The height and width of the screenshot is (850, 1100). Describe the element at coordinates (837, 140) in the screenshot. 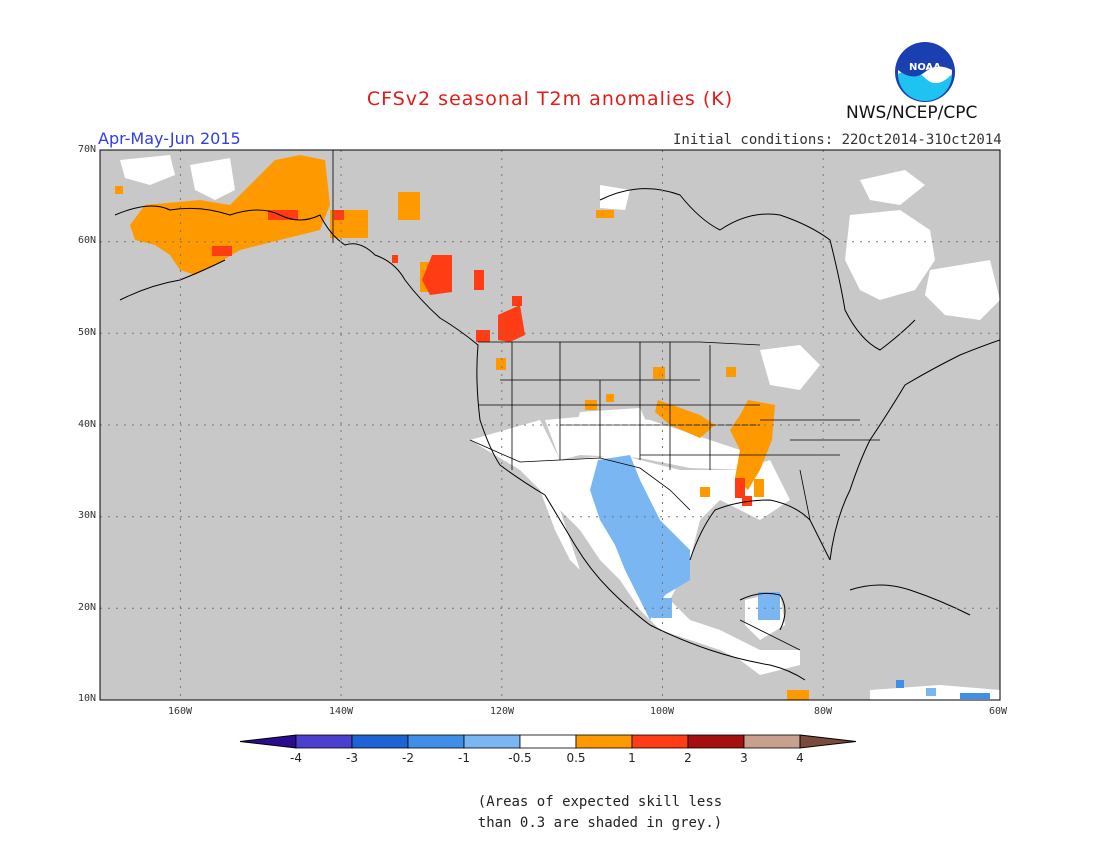

I see `initial-conditions: Initial conditions: 22Oct2014-31Oct2014` at that location.